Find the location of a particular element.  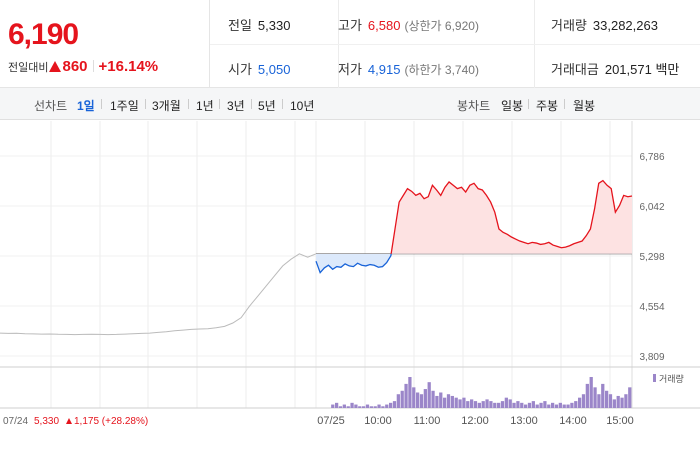

price-box: 6,190 전일대비 860 +16.14% is located at coordinates (105, 44).